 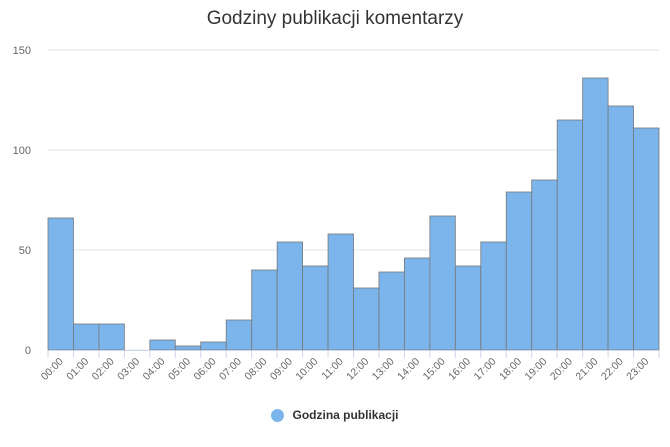 I want to click on x-tick-label: 05:00, so click(x=179, y=369).